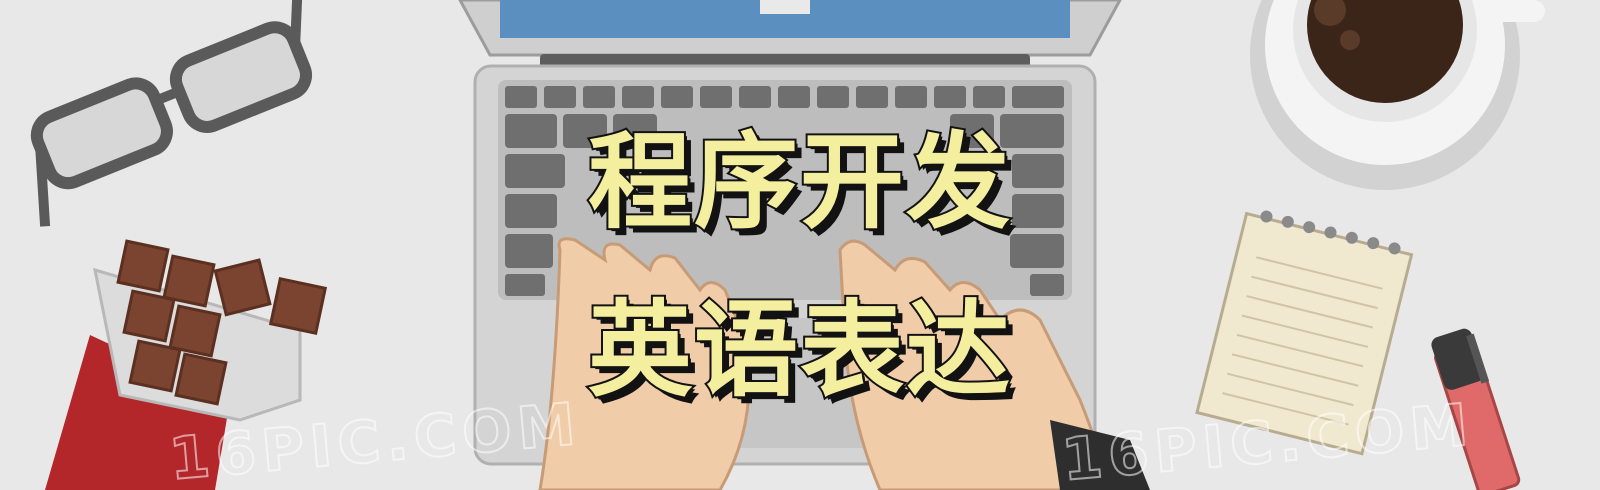  Describe the element at coordinates (799, 350) in the screenshot. I see `title-line-2: 英语表达` at that location.